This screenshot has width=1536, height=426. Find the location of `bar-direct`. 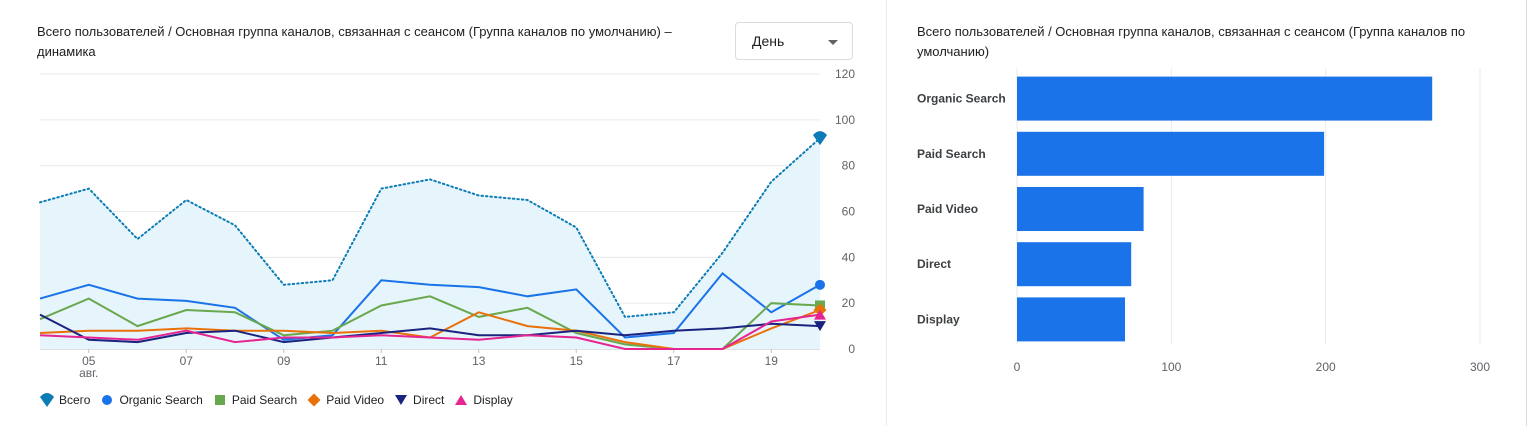

bar-direct is located at coordinates (1074, 264).